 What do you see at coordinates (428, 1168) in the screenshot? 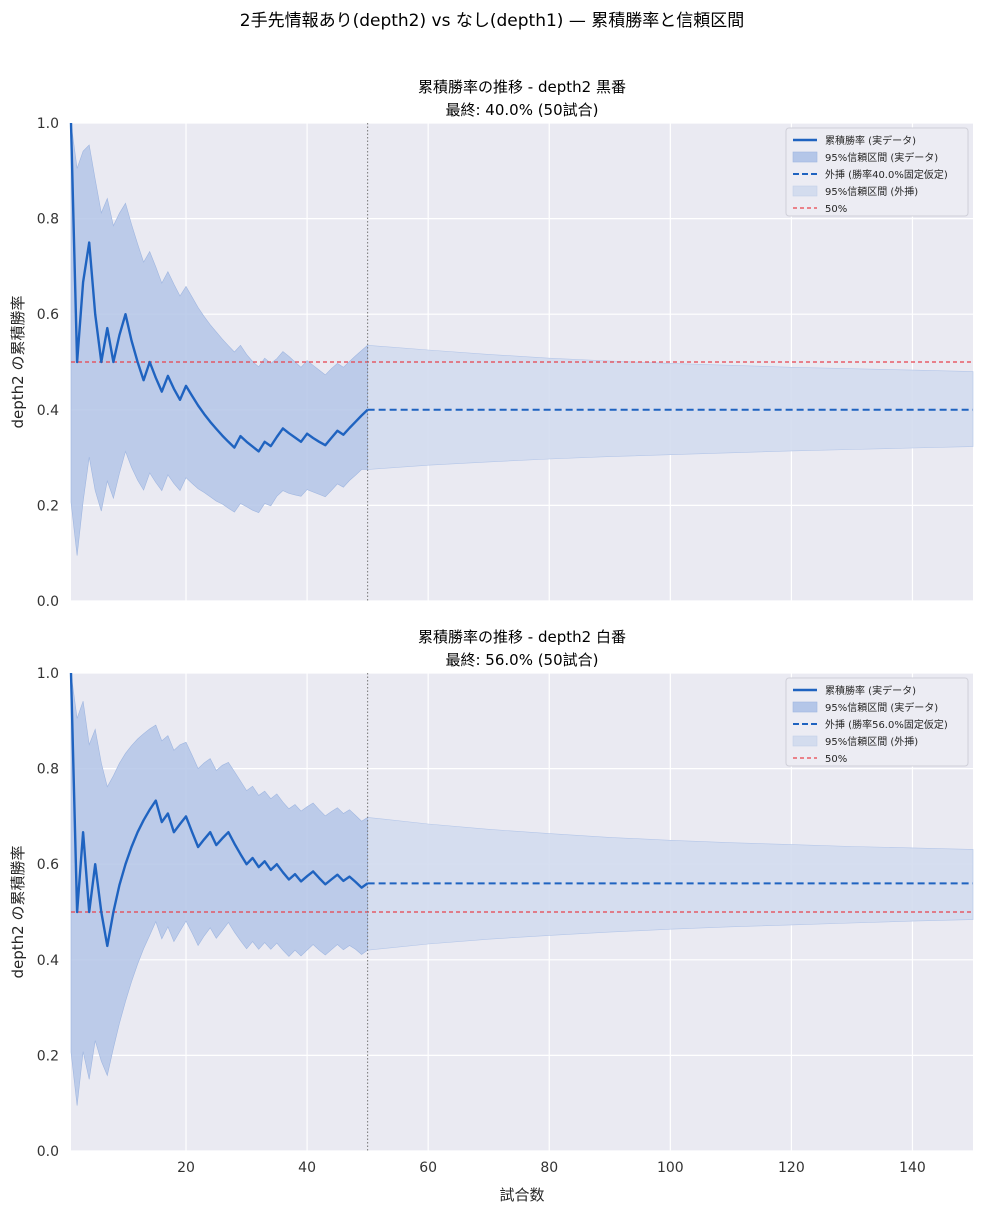
I see `x-tick-label: 60` at bounding box center [428, 1168].